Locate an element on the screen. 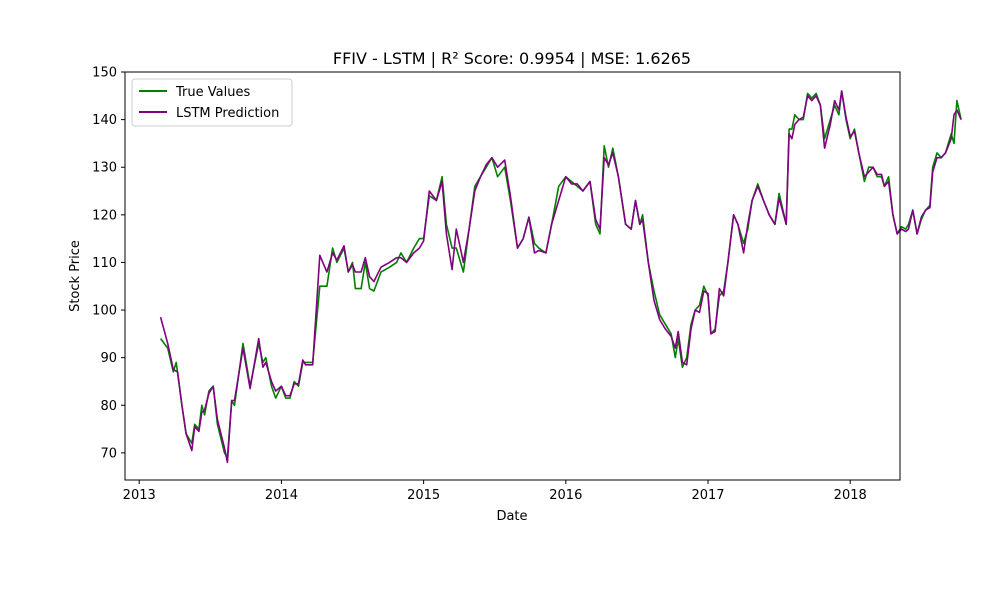 This screenshot has height=600, width=1000. legend: True Values LSTM Prediction is located at coordinates (212, 102).